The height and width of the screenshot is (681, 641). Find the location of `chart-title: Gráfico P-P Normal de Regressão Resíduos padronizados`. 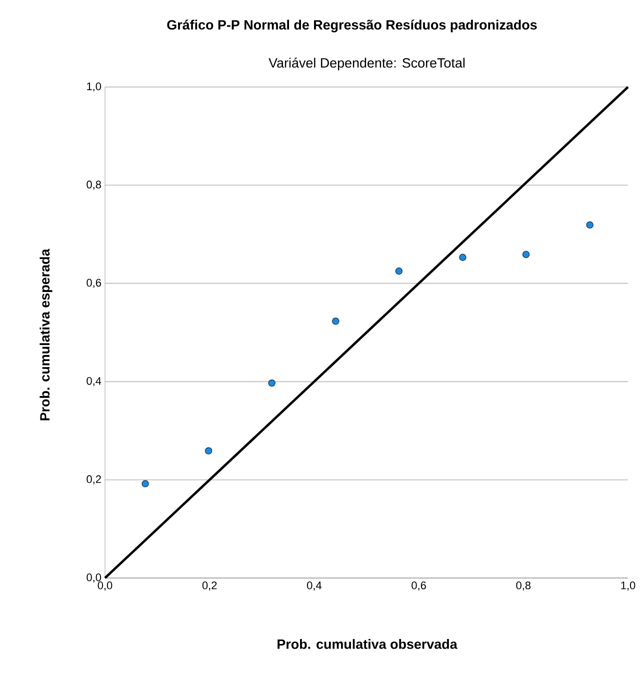

chart-title: Gráfico P-P Normal de Regressão Resíduos padronizados is located at coordinates (352, 26).